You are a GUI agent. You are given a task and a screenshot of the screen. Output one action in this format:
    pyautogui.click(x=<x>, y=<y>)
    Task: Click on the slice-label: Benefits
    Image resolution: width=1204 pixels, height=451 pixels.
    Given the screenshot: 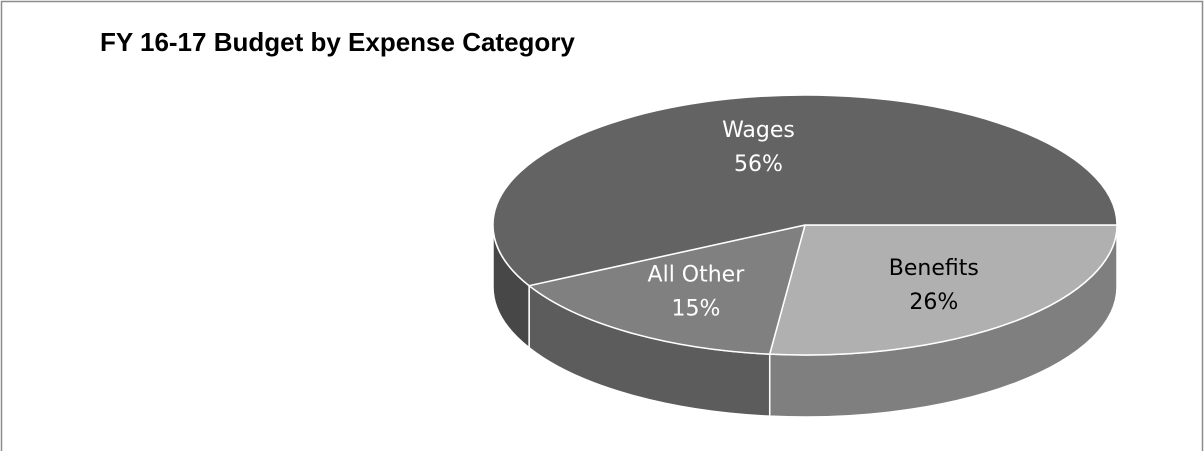 What is the action you would take?
    pyautogui.click(x=934, y=268)
    